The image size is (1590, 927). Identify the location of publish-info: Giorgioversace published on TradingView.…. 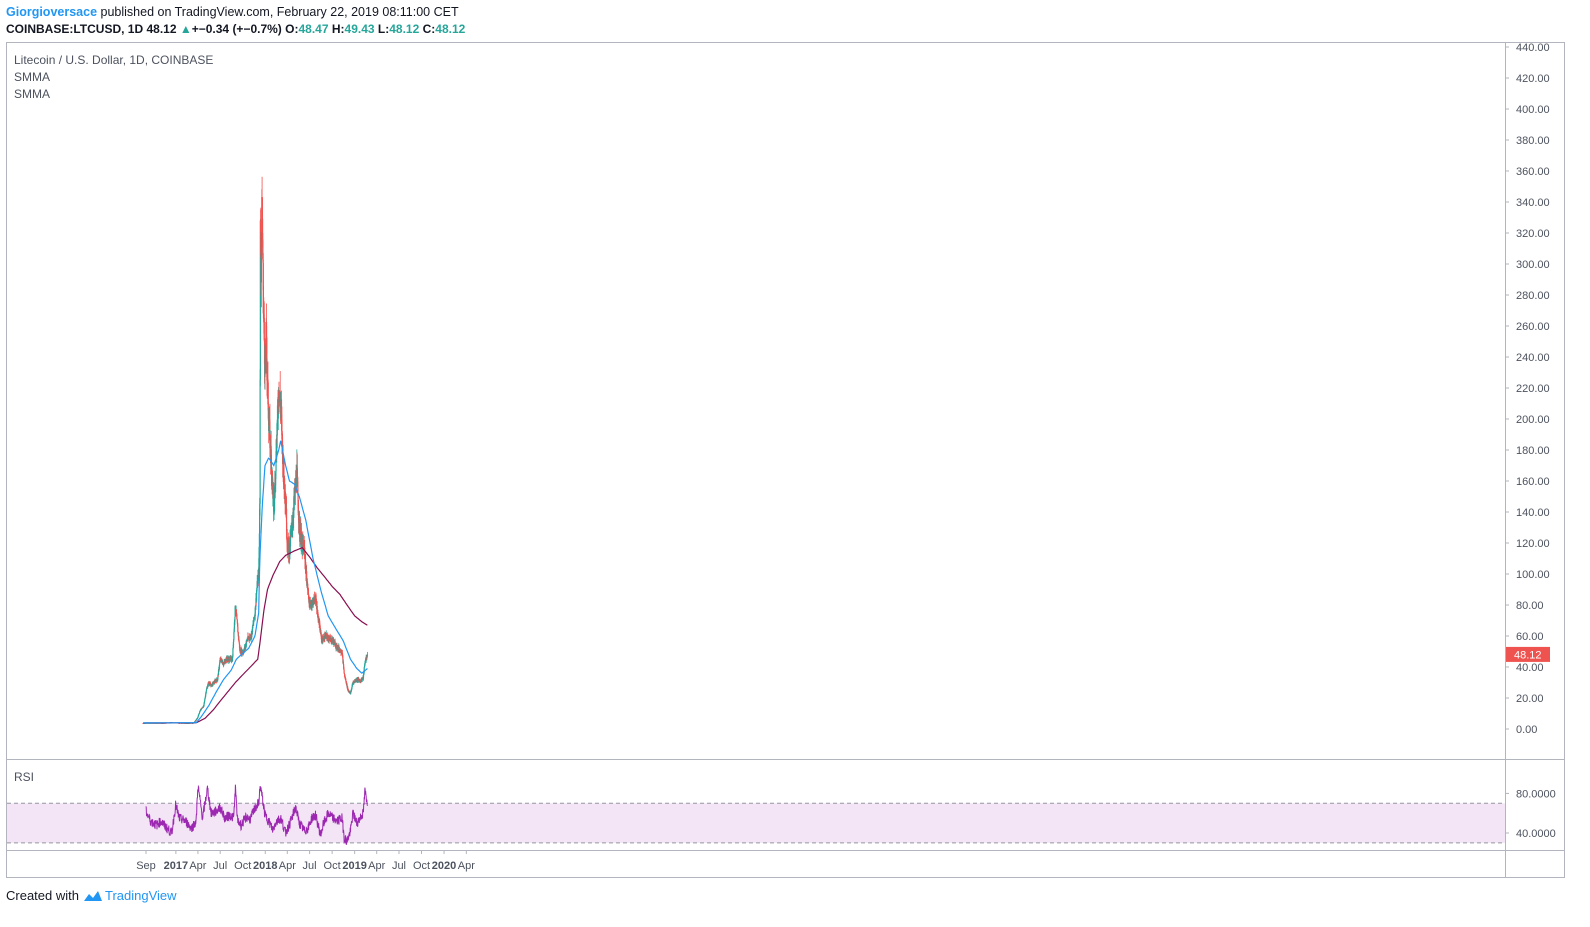
(232, 12).